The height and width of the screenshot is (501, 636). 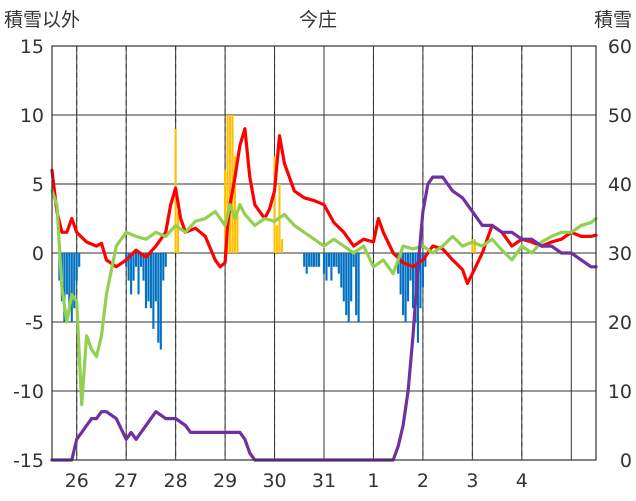 What do you see at coordinates (126, 481) in the screenshot?
I see `x-tick-label: 27` at bounding box center [126, 481].